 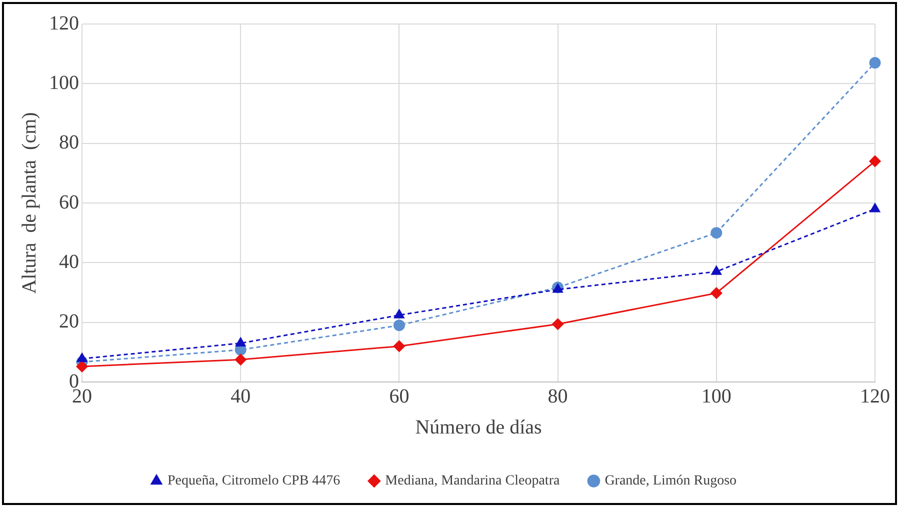 I want to click on x-tick-label: 80, so click(x=558, y=396).